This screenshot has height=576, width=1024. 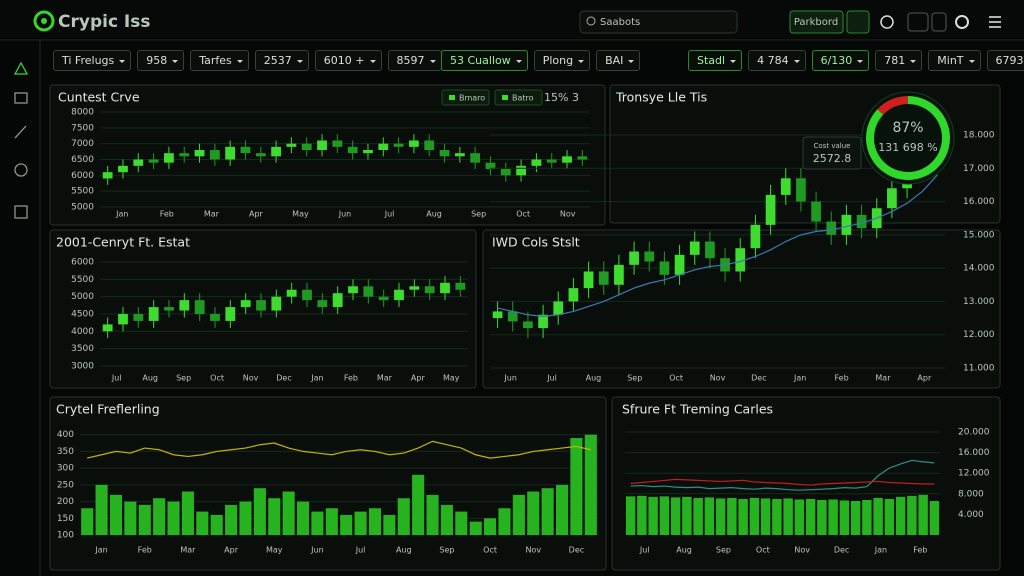 What do you see at coordinates (100, 550) in the screenshot?
I see `x-tick-label: Jan` at bounding box center [100, 550].